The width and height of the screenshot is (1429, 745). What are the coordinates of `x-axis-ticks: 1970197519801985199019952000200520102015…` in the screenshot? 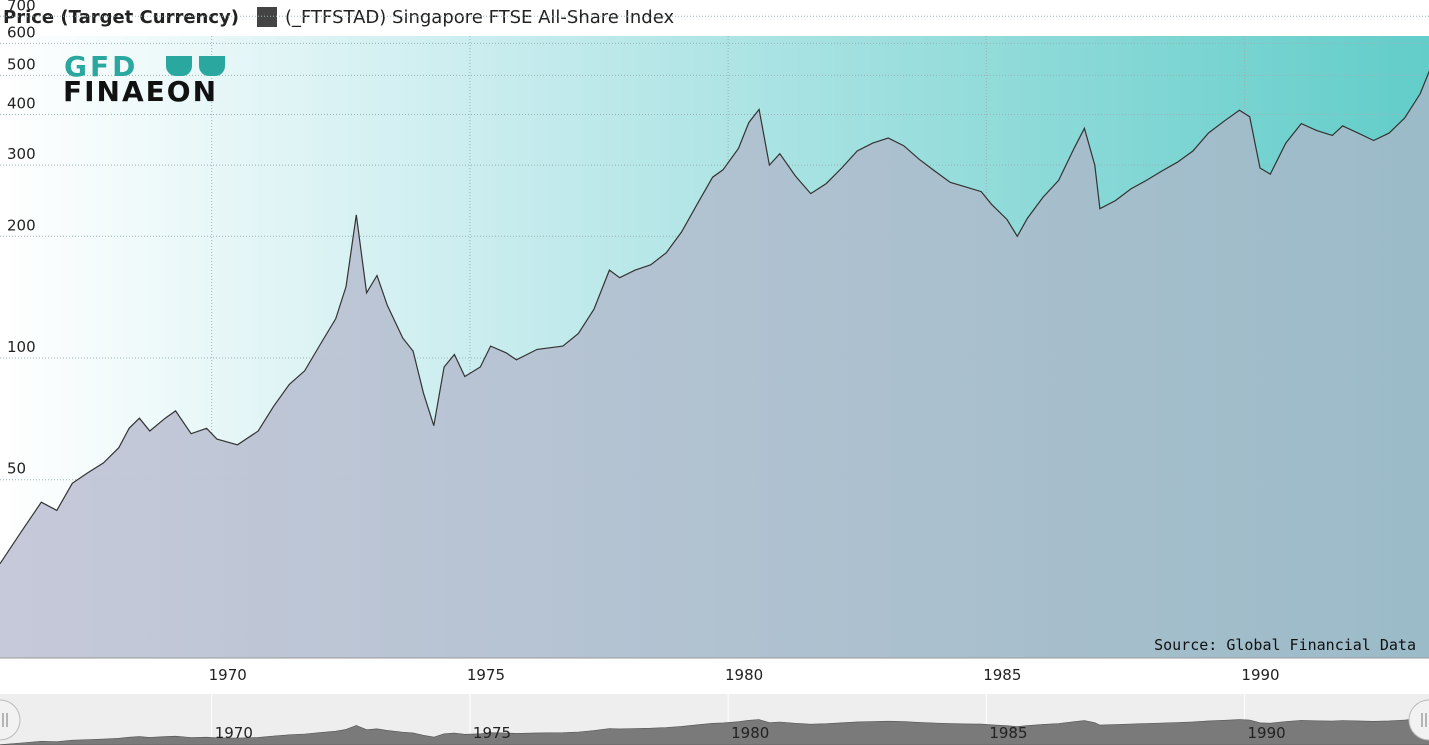 It's located at (744, 675).